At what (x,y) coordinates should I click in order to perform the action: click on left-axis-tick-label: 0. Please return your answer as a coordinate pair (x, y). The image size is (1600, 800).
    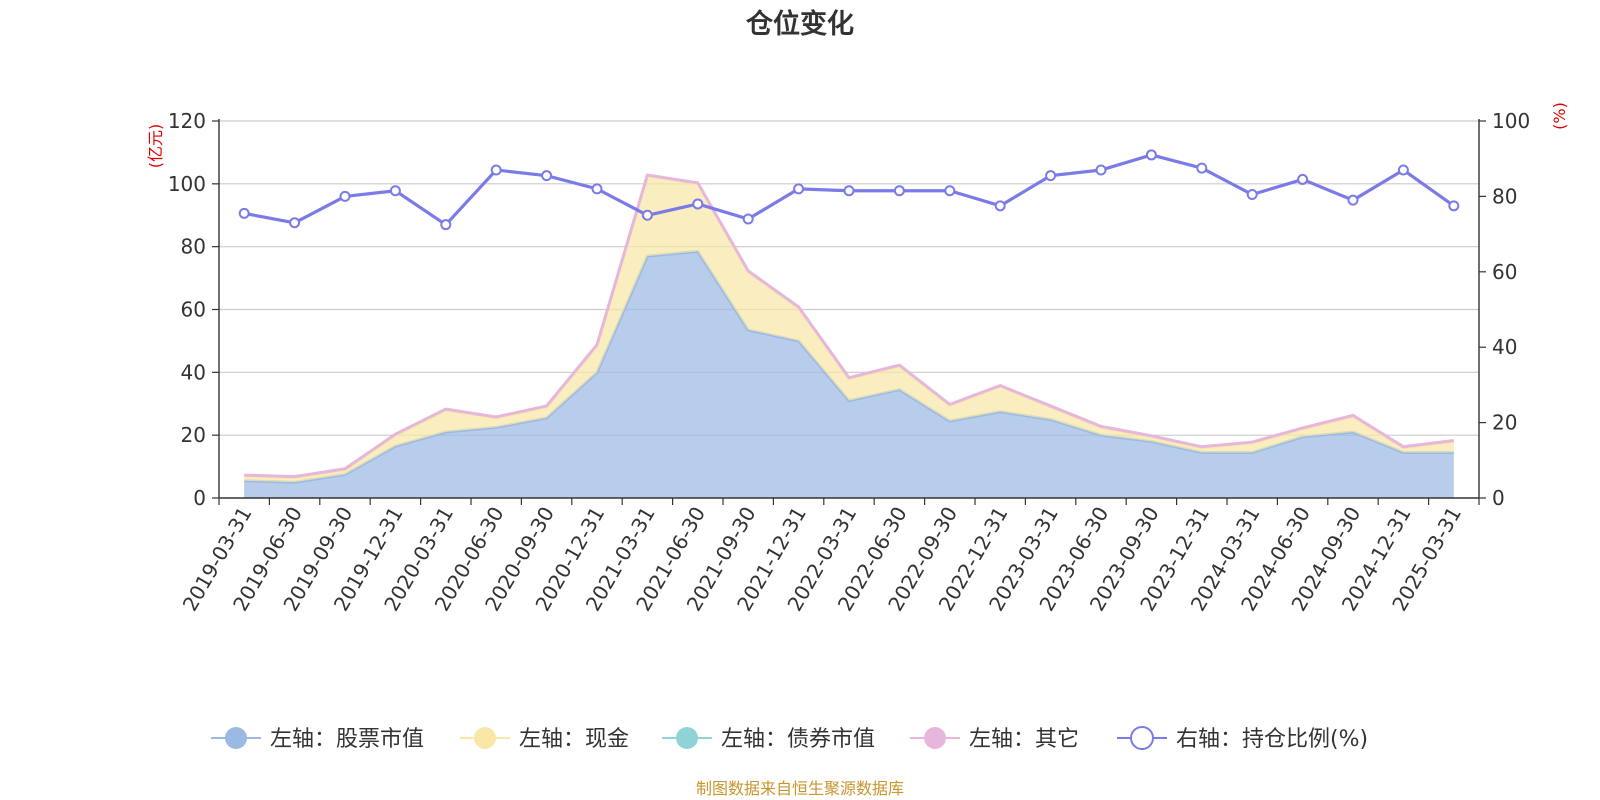
    Looking at the image, I should click on (199, 498).